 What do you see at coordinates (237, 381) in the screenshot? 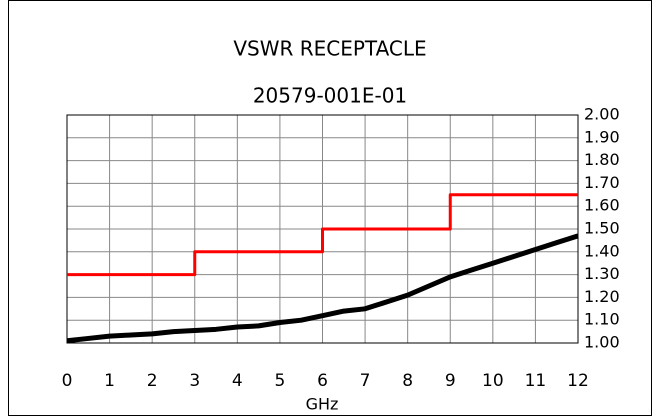
I see `x-tick-label: 4` at bounding box center [237, 381].